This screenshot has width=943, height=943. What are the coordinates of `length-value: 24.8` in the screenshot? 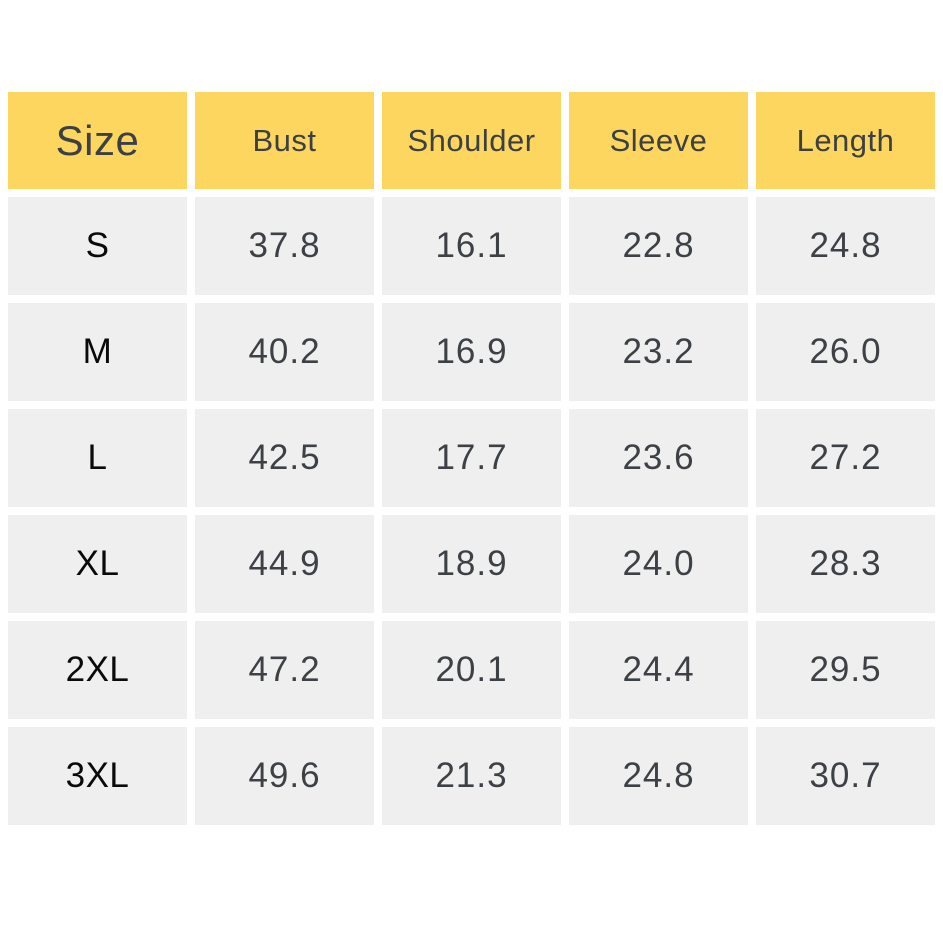 It's located at (845, 246).